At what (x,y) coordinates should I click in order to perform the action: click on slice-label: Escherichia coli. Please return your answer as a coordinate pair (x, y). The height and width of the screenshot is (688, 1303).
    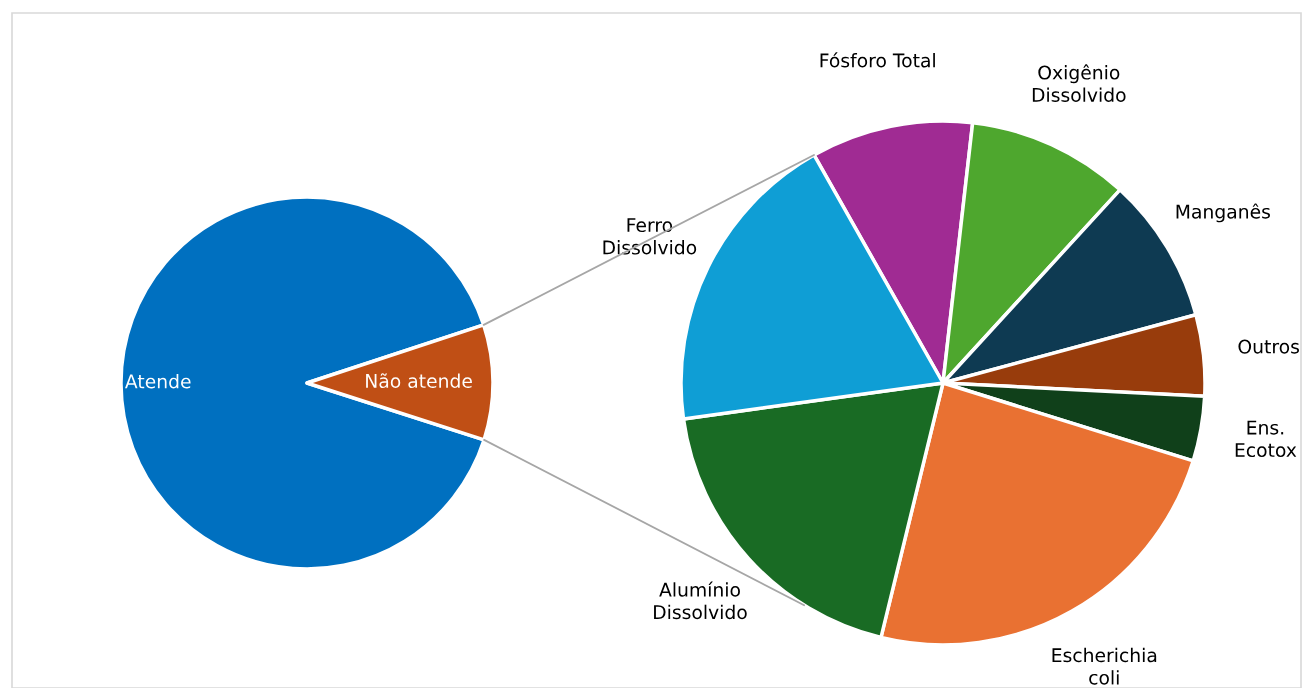
    Looking at the image, I should click on (1104, 666).